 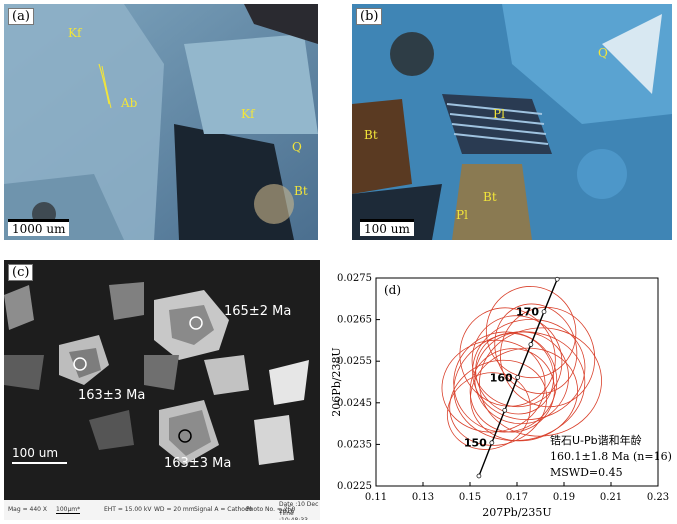 What do you see at coordinates (21, 16) in the screenshot?
I see `panel-a-label: (a)` at bounding box center [21, 16].